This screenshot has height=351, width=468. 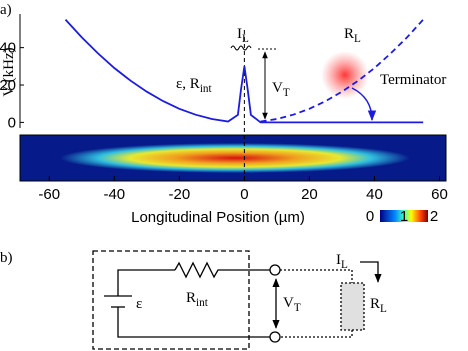 I want to click on y-tick-label: 20, so click(x=8, y=85).